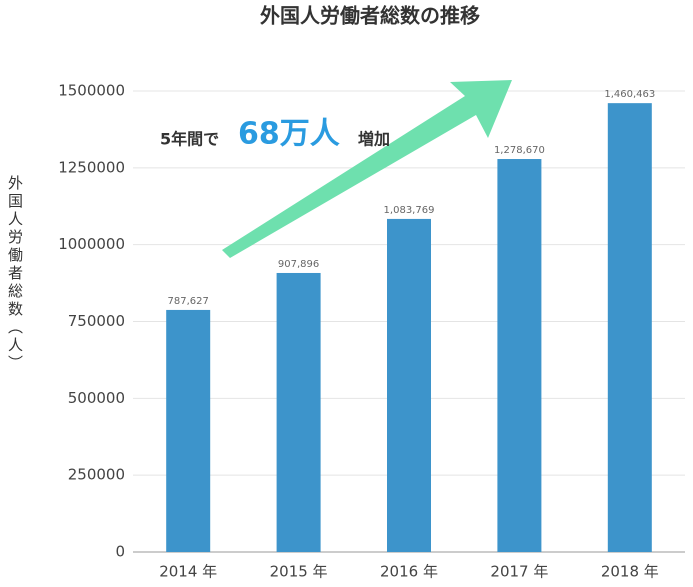 The height and width of the screenshot is (587, 693). I want to click on value-label: 1,083,769, so click(409, 210).